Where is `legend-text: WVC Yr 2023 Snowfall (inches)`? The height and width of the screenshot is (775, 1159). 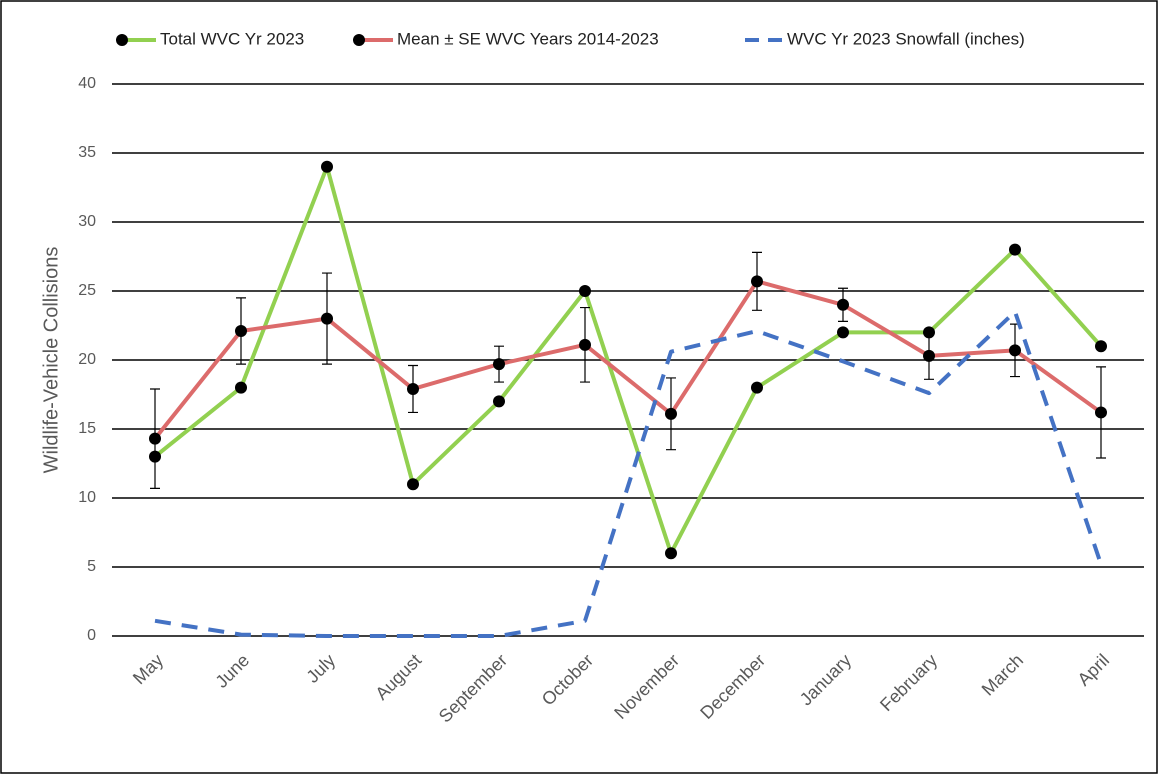
legend-text: WVC Yr 2023 Snowfall (inches) is located at coordinates (906, 38).